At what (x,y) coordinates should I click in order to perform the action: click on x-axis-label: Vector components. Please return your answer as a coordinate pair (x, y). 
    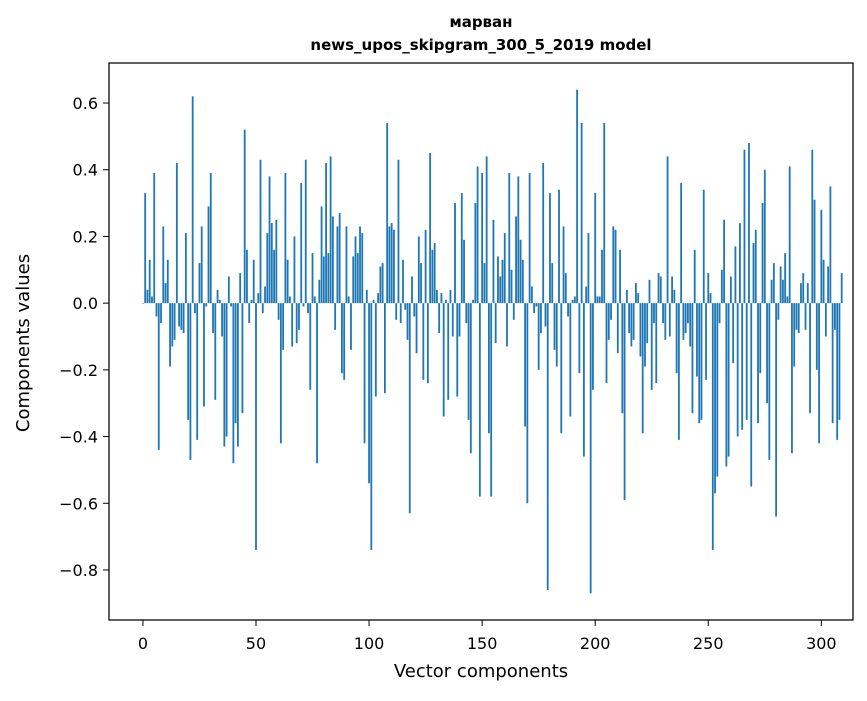
    Looking at the image, I should click on (481, 671).